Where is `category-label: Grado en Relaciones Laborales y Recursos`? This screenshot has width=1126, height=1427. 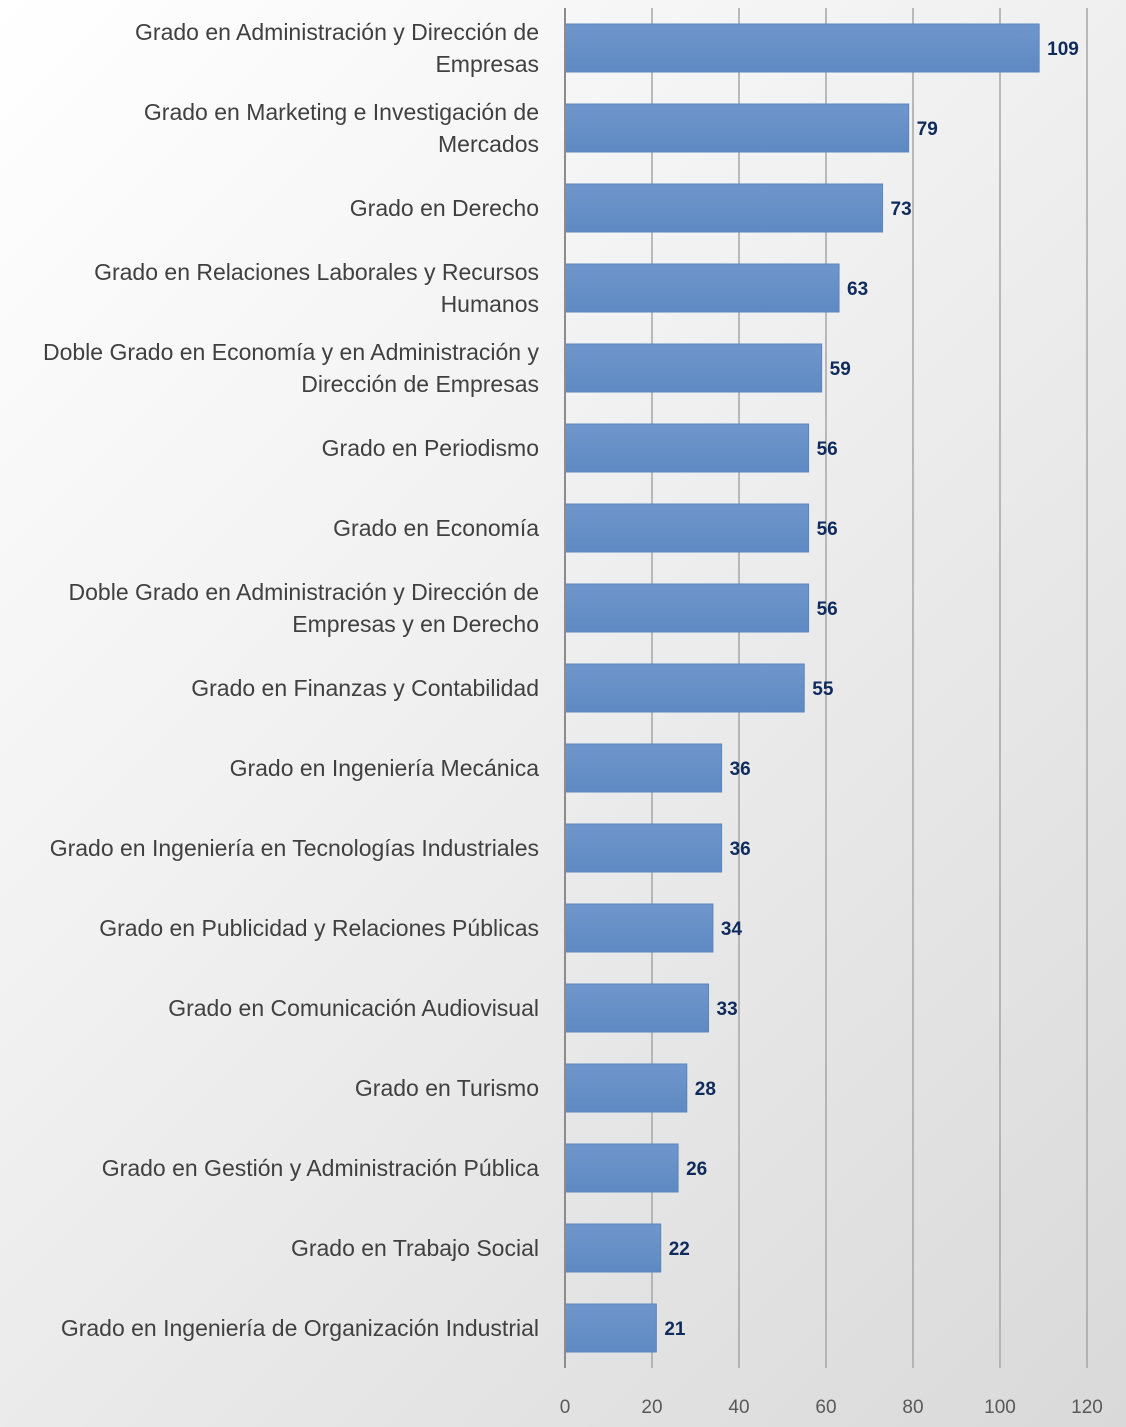
category-label: Grado en Relaciones Laborales y Recursos is located at coordinates (316, 272).